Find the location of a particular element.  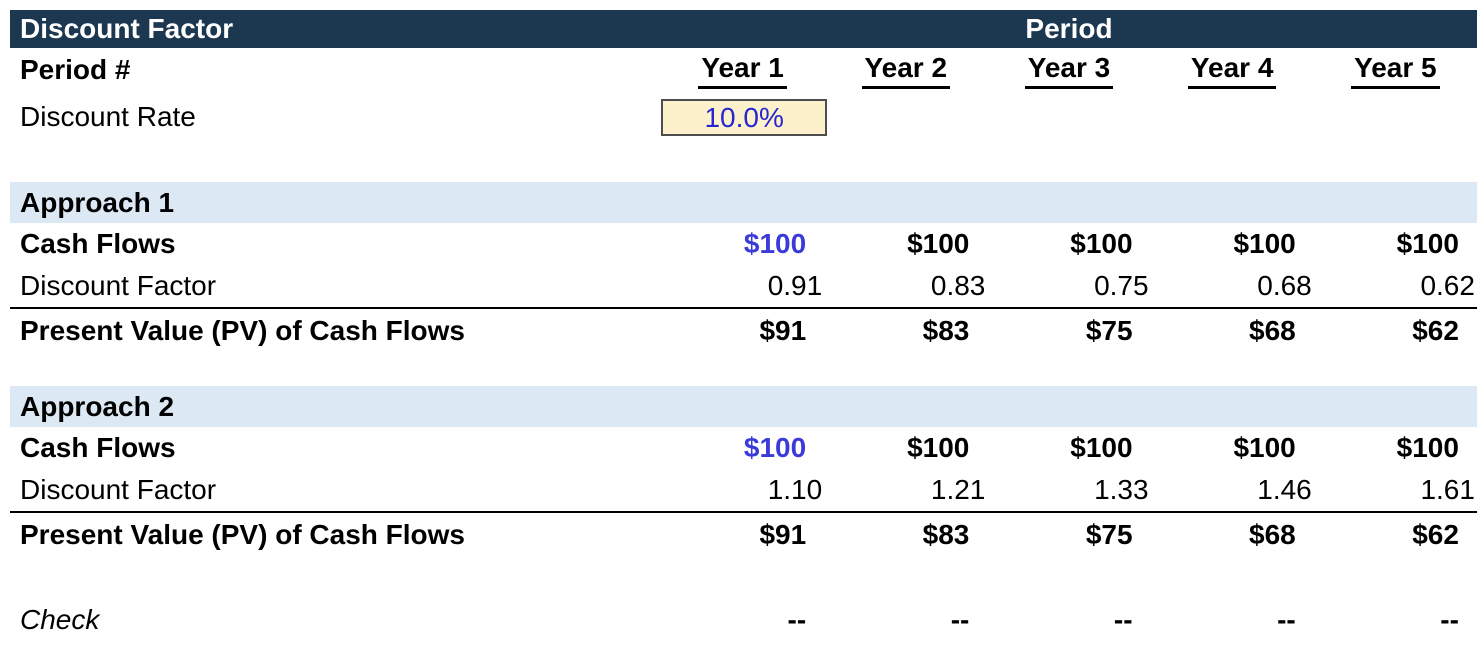

column-header-year-4: Year 4 is located at coordinates (1232, 70).